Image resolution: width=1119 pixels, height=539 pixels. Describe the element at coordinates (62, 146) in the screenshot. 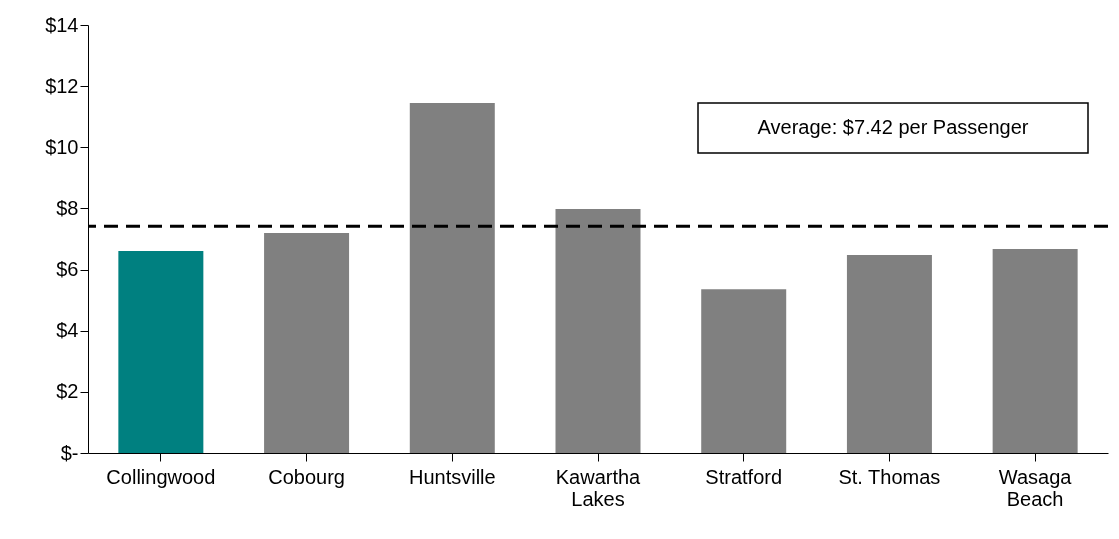

I see `y-tick-label: $10` at that location.